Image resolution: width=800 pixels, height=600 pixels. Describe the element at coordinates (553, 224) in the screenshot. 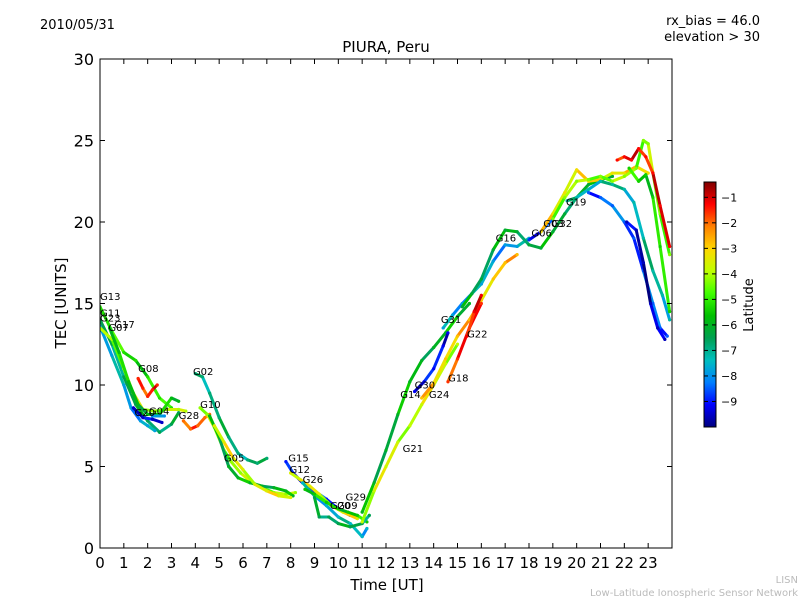

I see `satellite-label: G03` at that location.